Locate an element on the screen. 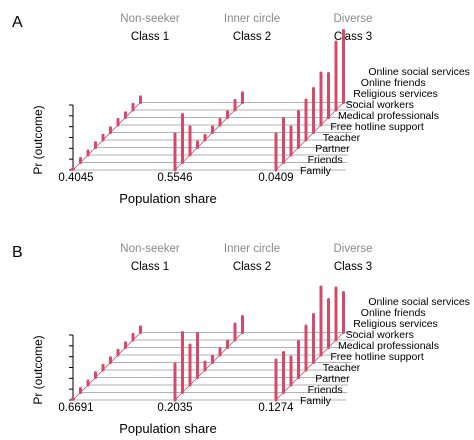 This screenshot has height=440, width=474. population-share-label: 0.4045 is located at coordinates (75, 178).